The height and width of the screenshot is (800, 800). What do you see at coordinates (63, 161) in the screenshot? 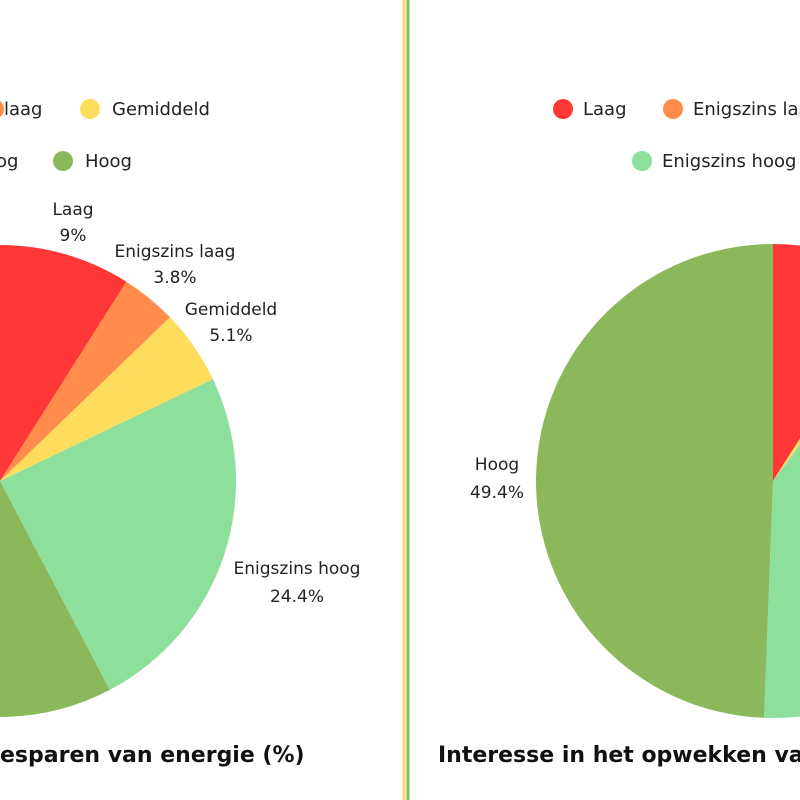
I see `legend-swatch-green` at bounding box center [63, 161].